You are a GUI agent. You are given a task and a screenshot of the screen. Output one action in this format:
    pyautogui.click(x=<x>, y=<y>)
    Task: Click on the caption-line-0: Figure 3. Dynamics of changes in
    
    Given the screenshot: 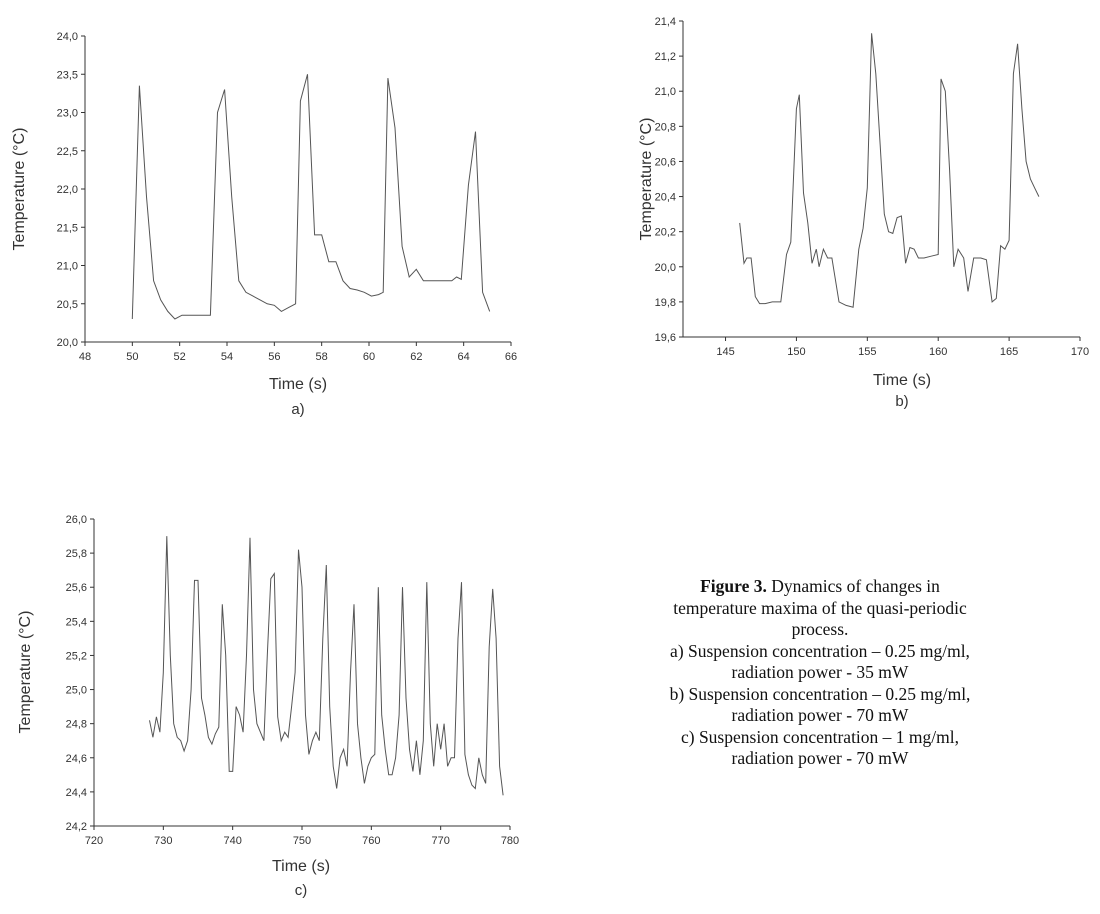 What is the action you would take?
    pyautogui.click(x=820, y=587)
    